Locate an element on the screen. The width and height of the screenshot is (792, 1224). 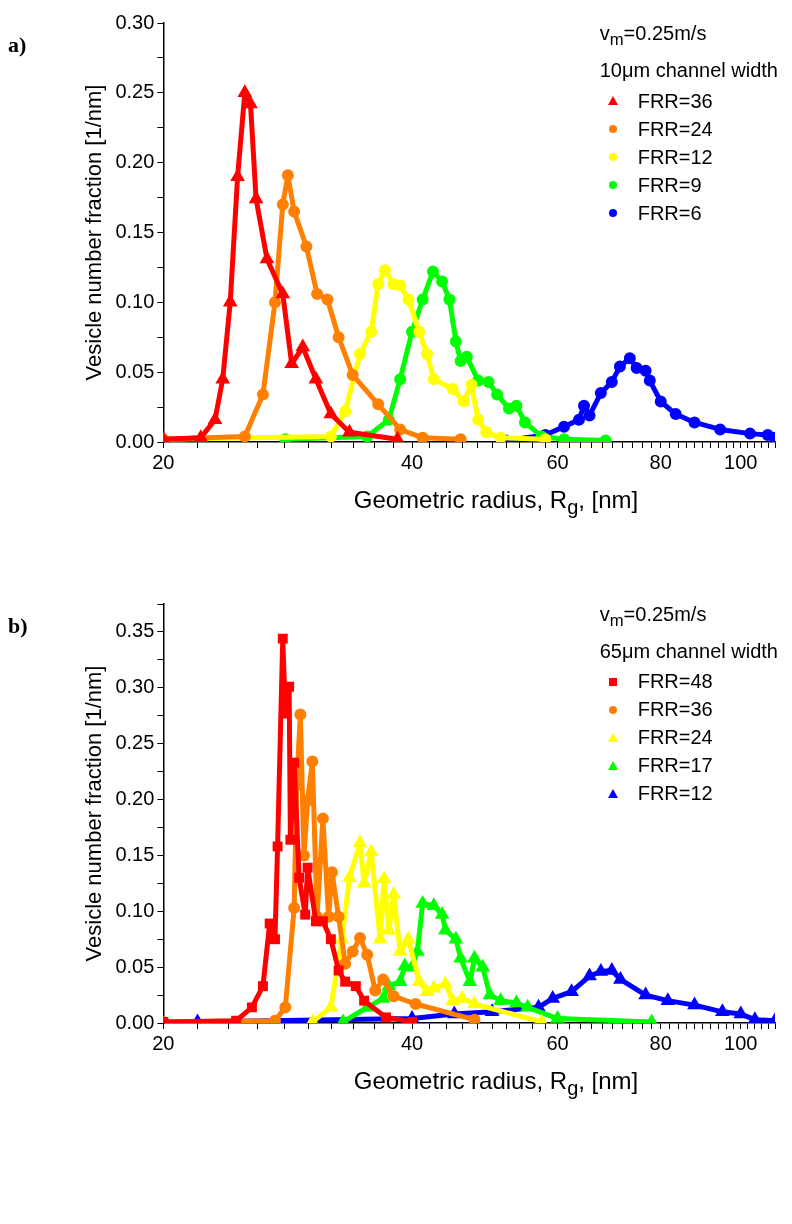
legend-title: v$_{m}$=0.25m/s 65μm channel width is located at coordinates (688, 632).